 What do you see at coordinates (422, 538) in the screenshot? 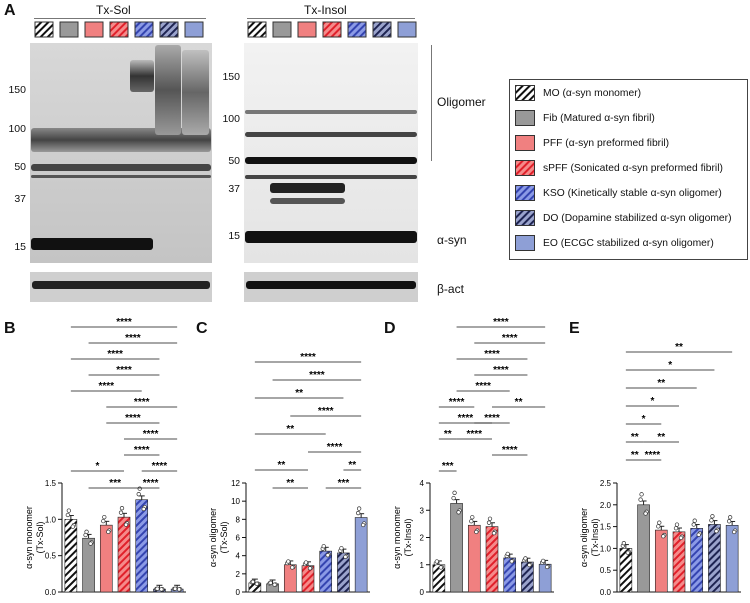
I see `y-tick-label-d: 2` at bounding box center [422, 538].